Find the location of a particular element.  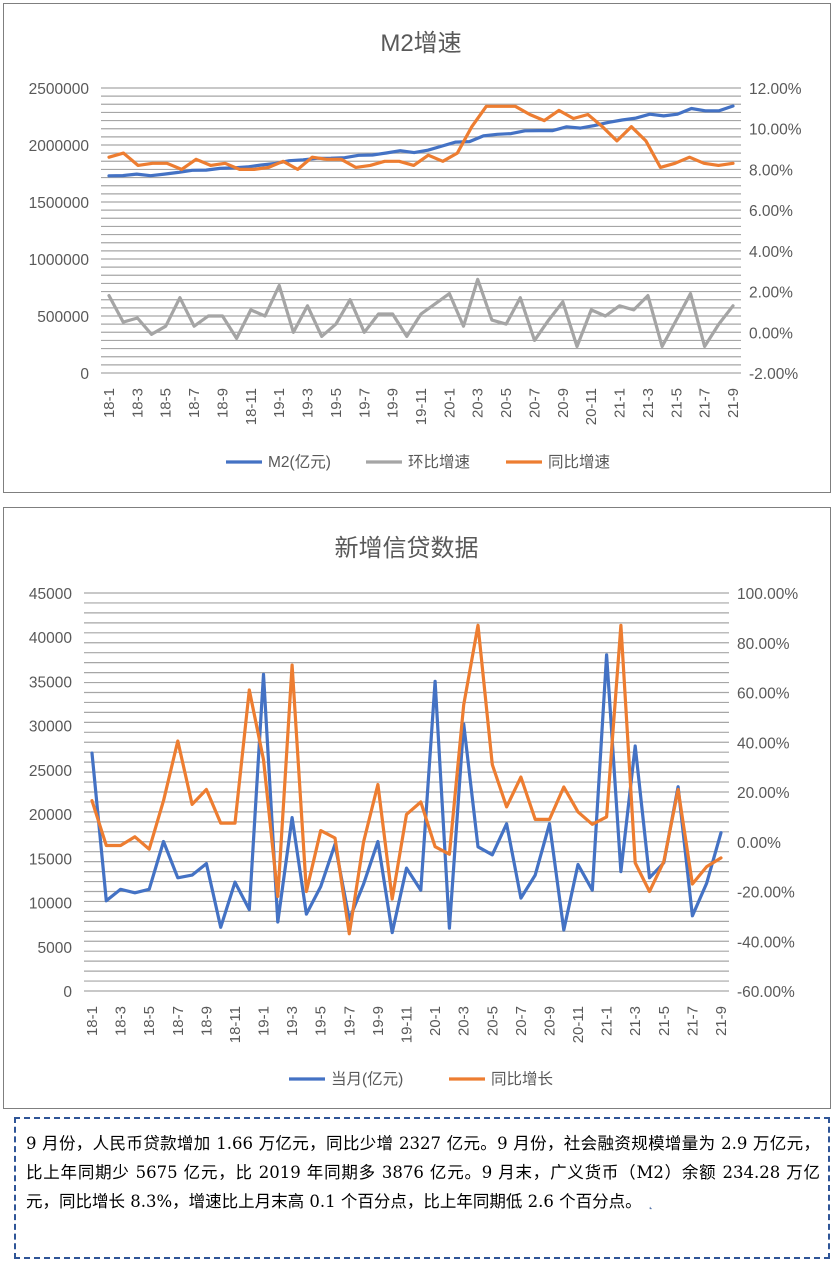

left-axis-tick-label: 45000 is located at coordinates (50, 594).